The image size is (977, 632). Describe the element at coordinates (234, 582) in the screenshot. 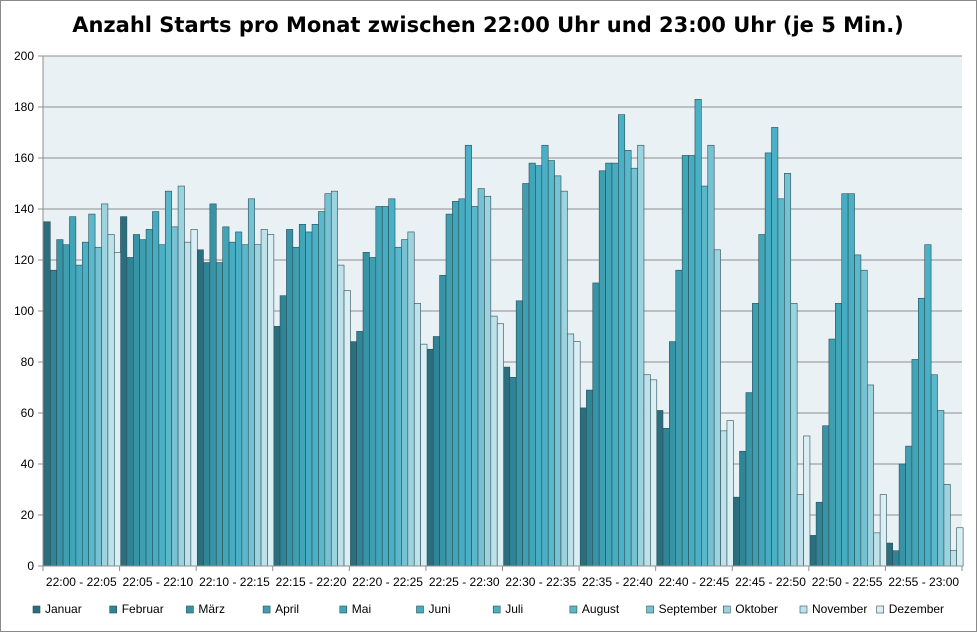

I see `x-tick-label: 22:10 - 22:15` at that location.